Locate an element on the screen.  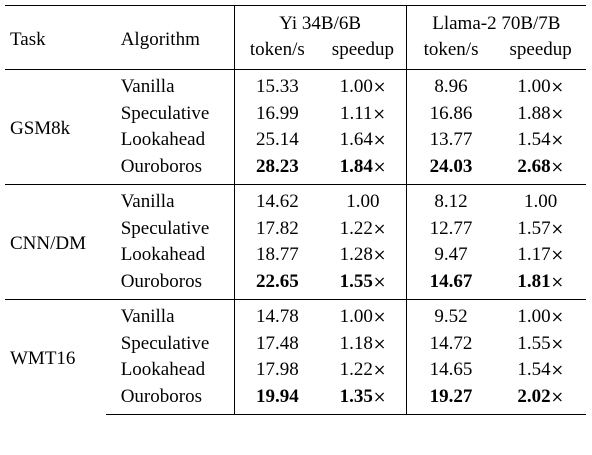
table-row: Speculative 16.99 1.11× 16.86 1.88× is located at coordinates (295, 114).